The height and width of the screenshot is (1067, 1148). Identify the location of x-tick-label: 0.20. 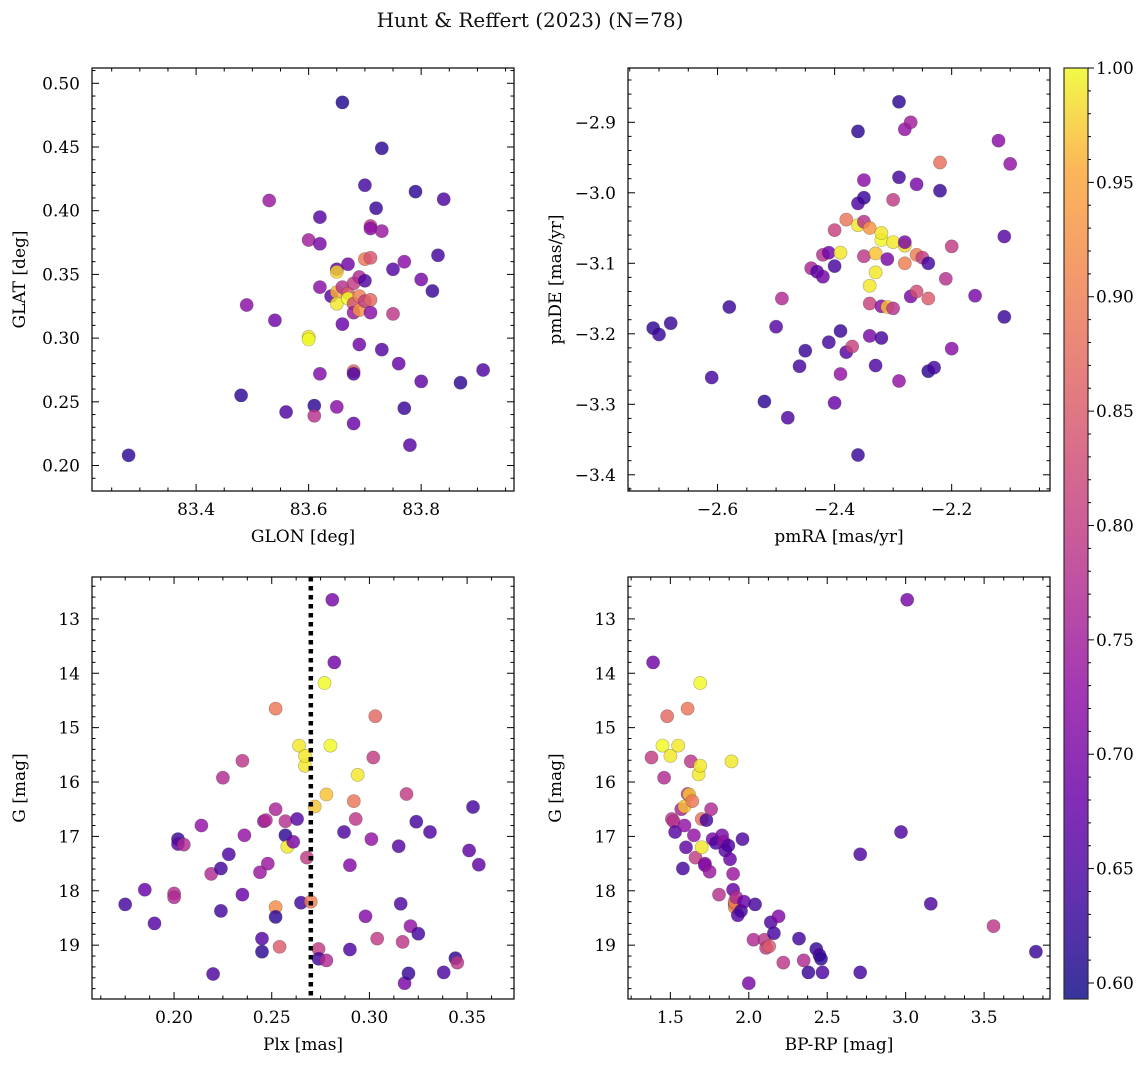
(174, 1018).